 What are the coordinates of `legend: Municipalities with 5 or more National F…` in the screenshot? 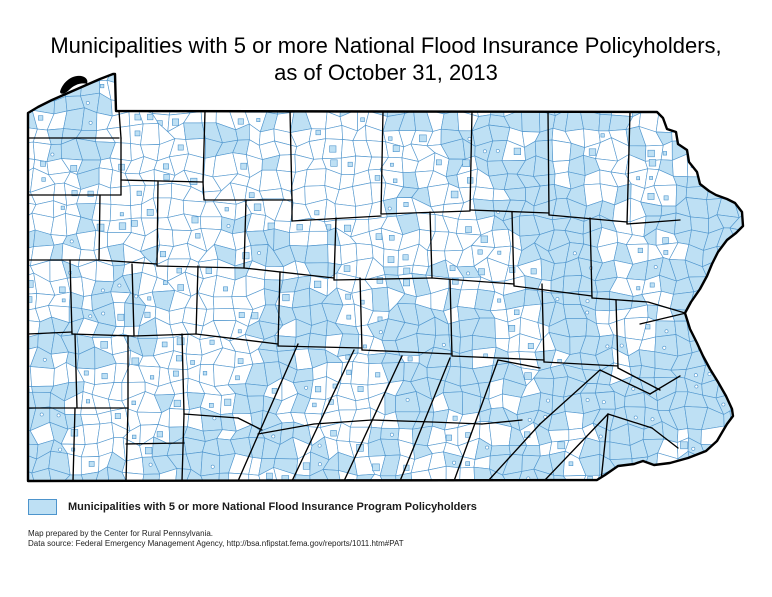 It's located at (252, 507).